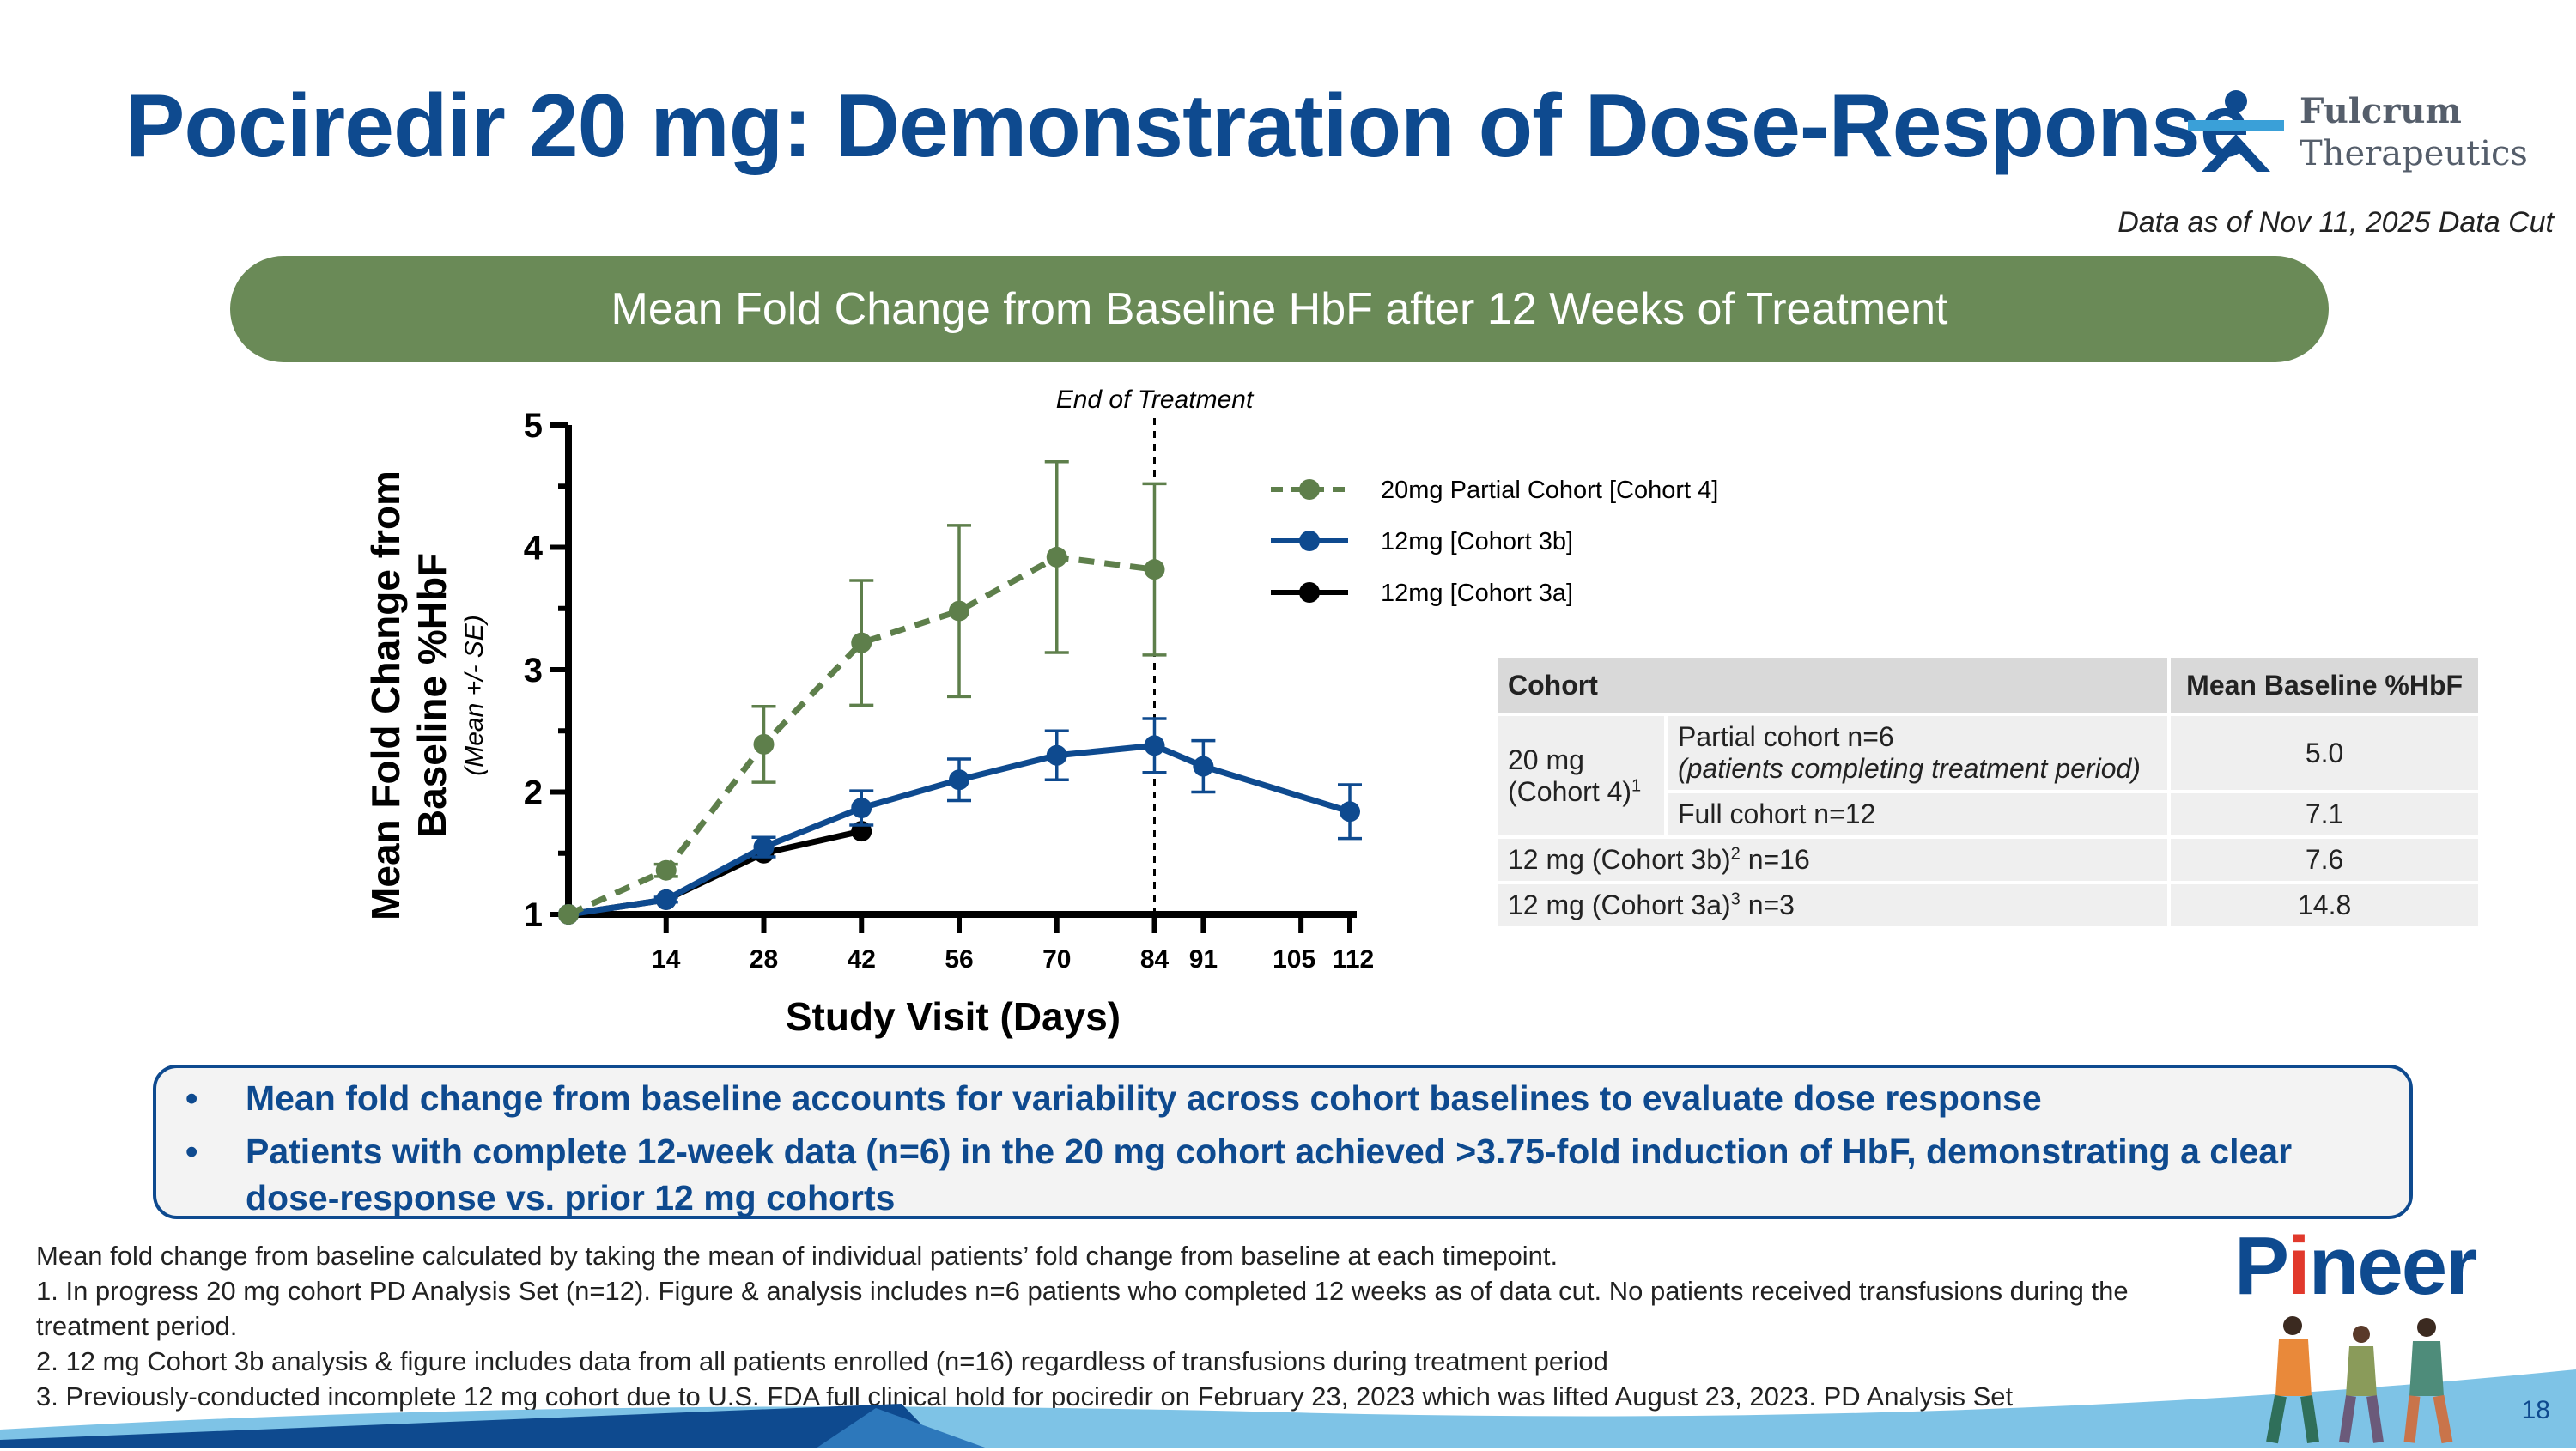 Image resolution: width=2576 pixels, height=1451 pixels. What do you see at coordinates (1575, 791) in the screenshot?
I see `group-label-line2: (Cohort 4)1` at bounding box center [1575, 791].